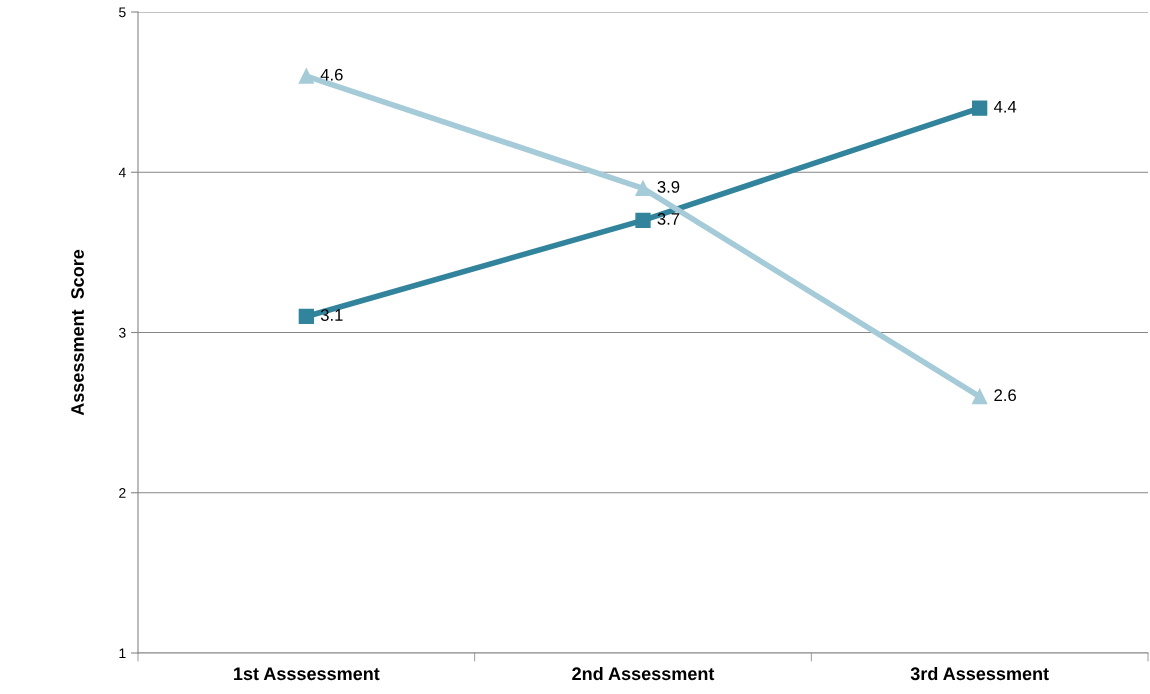 The image size is (1150, 694). Describe the element at coordinates (122, 332) in the screenshot. I see `y-tick-label: 3` at that location.